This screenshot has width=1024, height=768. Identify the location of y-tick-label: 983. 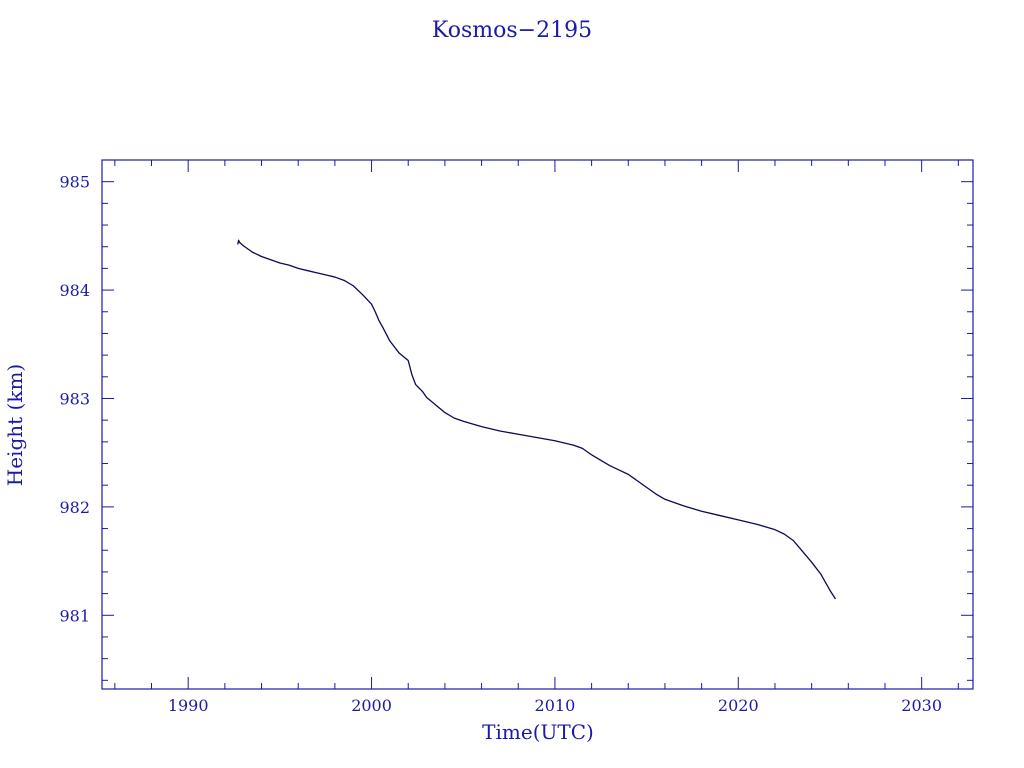
(74, 398).